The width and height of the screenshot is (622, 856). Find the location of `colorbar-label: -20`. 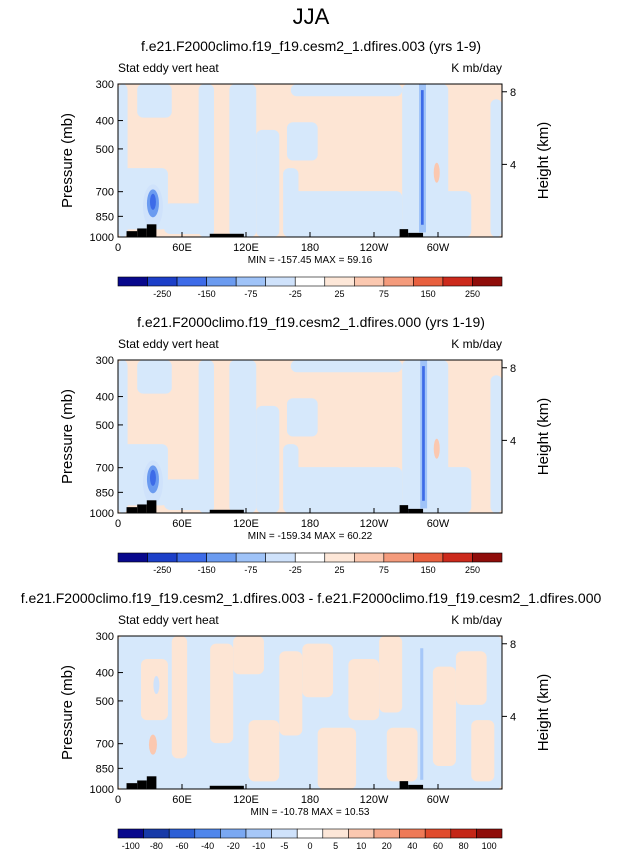

colorbar-label: -20 is located at coordinates (233, 846).